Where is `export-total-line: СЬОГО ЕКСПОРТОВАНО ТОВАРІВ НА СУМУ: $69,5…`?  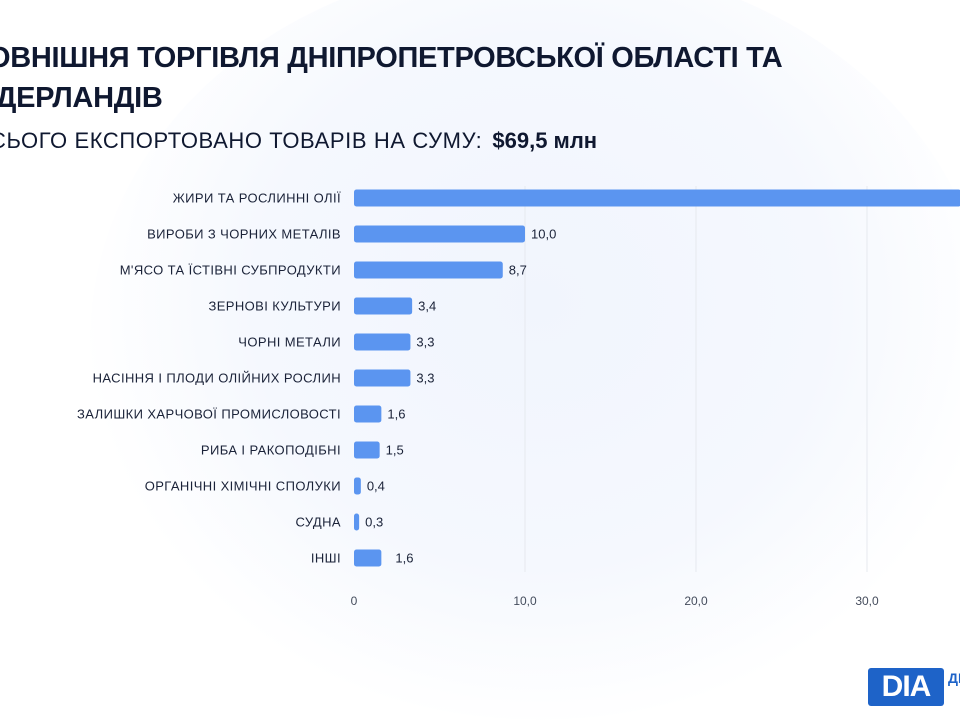 export-total-line: СЬОГО ЕКСПОРТОВАНО ТОВАРІВ НА СУМУ: $69,5… is located at coordinates (298, 141).